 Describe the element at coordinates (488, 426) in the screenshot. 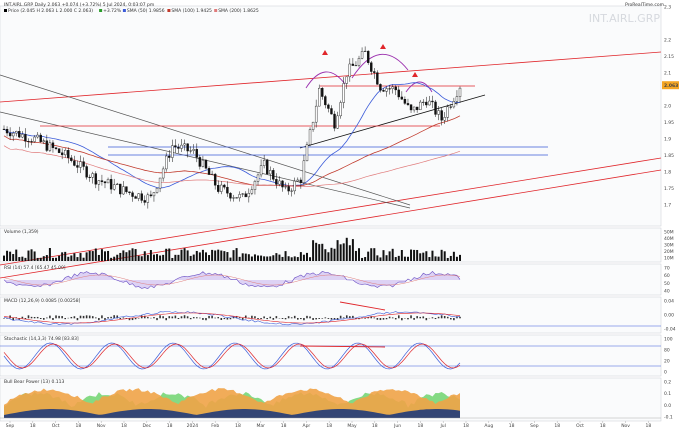

I see `date-tick: Aug` at that location.